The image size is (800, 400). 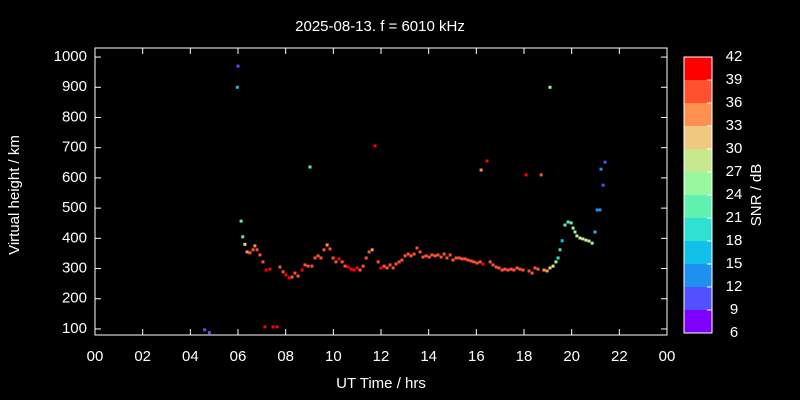 What do you see at coordinates (142, 356) in the screenshot?
I see `x-tick-label: 02` at bounding box center [142, 356].